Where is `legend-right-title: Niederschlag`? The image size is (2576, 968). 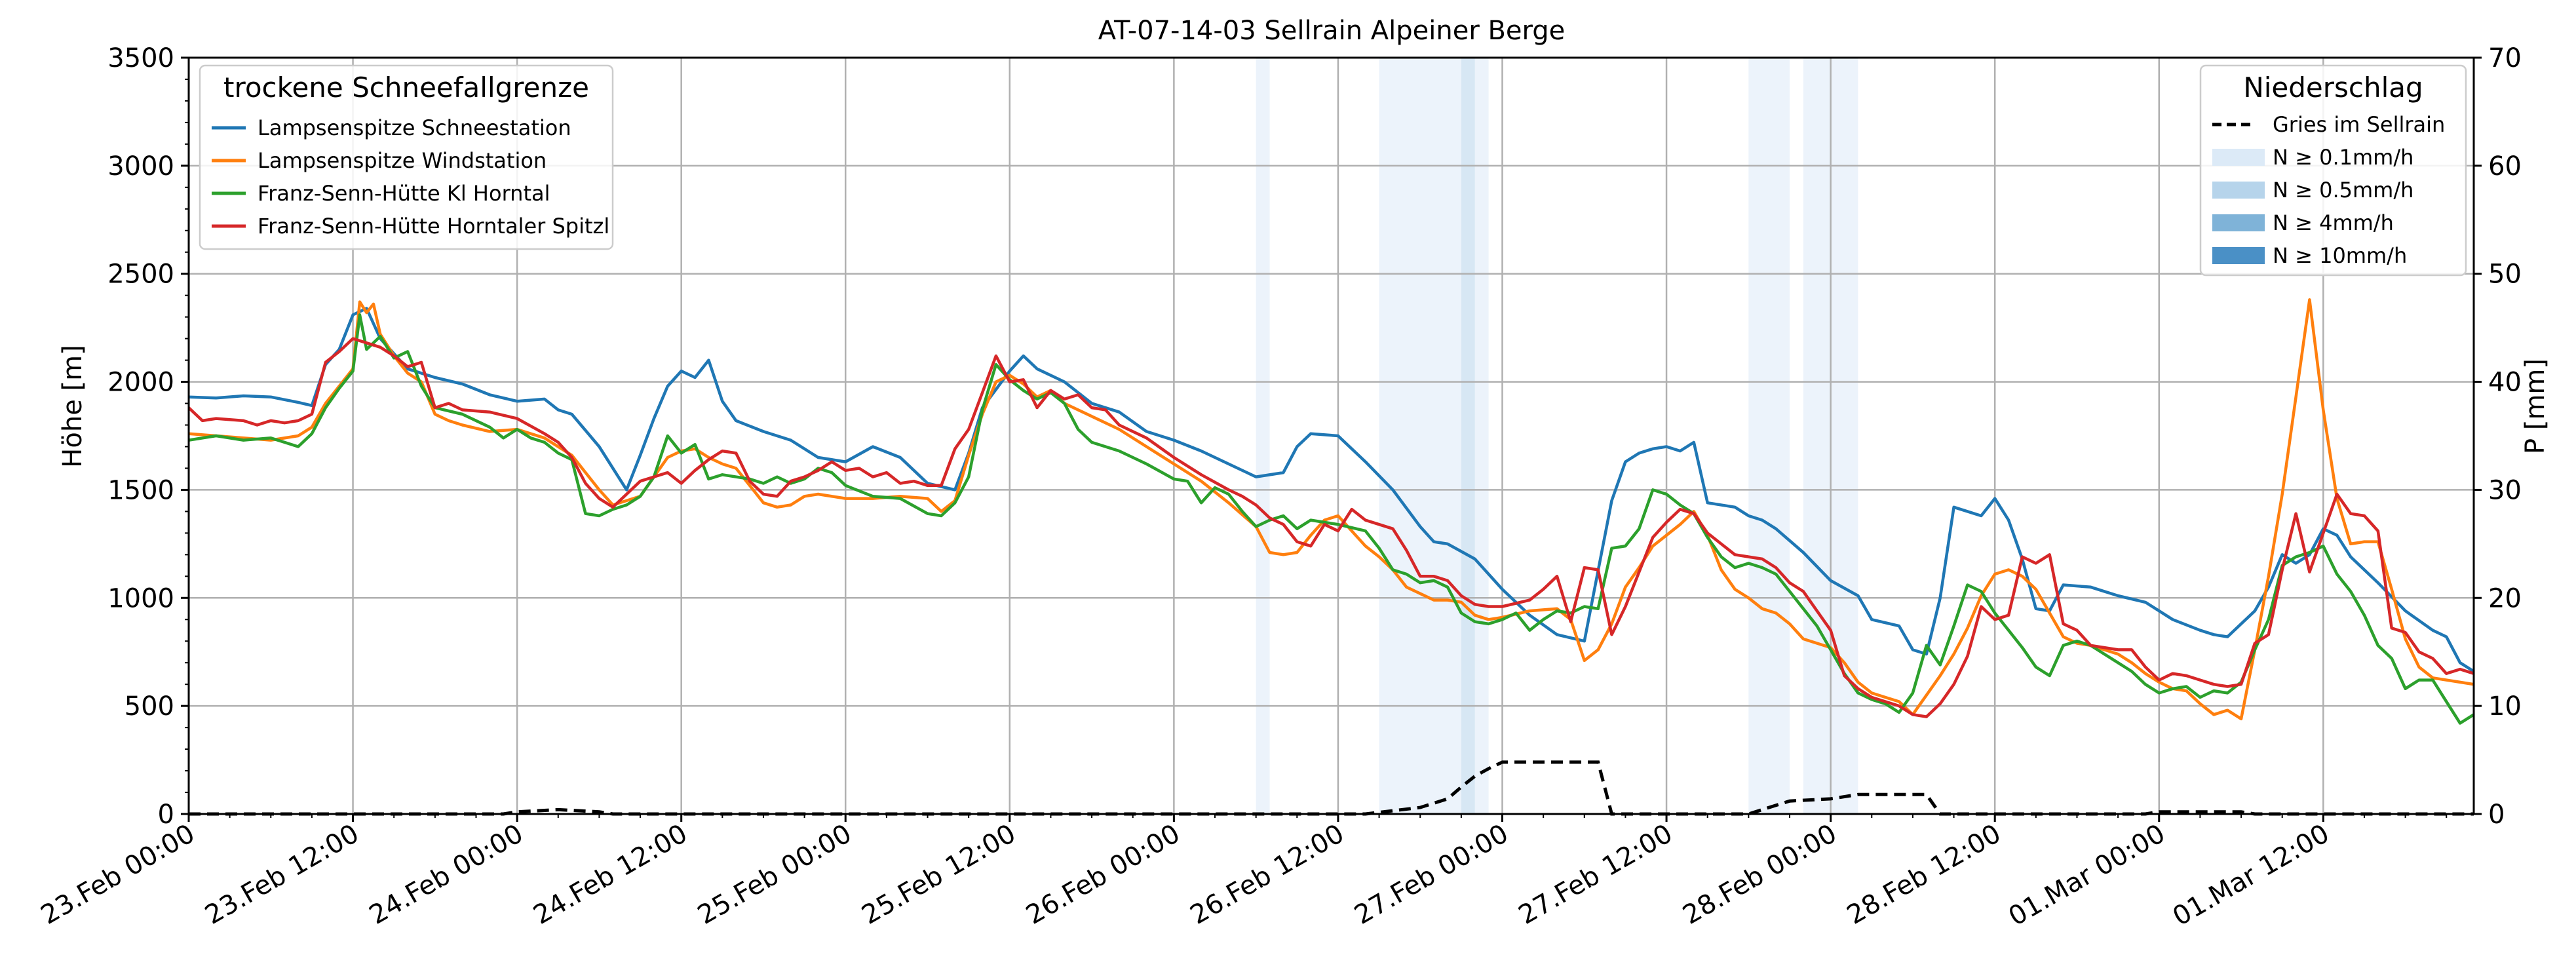
legend-right-title: Niederschlag is located at coordinates (2333, 88).